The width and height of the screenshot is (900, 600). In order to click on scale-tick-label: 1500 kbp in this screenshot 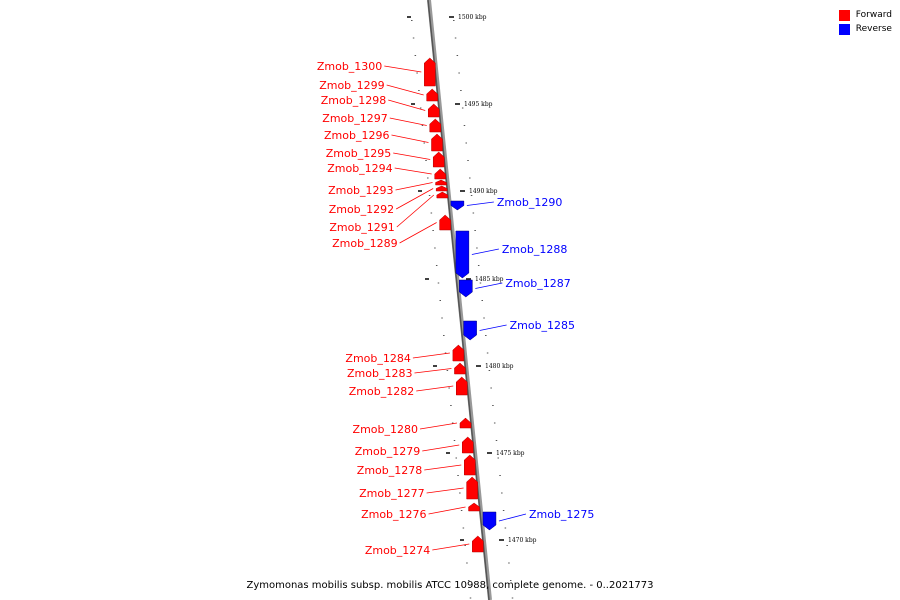, I will do `click(472, 17)`.